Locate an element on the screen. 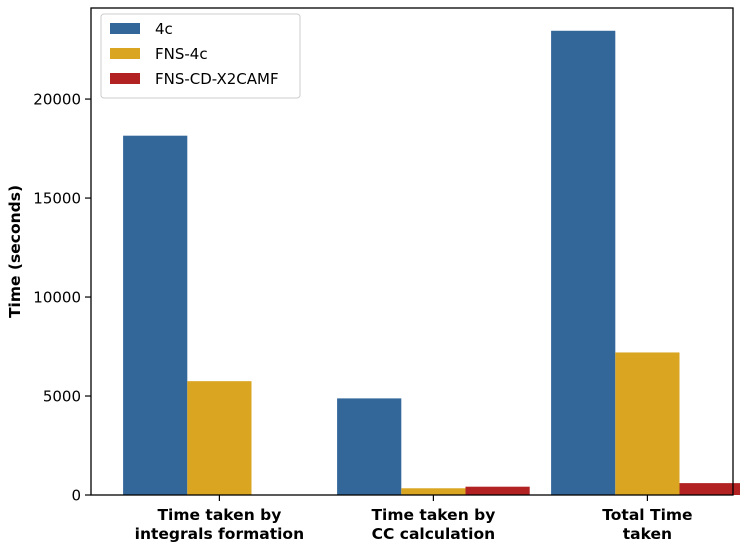 The width and height of the screenshot is (740, 549). y-tick-label: 5000 is located at coordinates (62, 397).